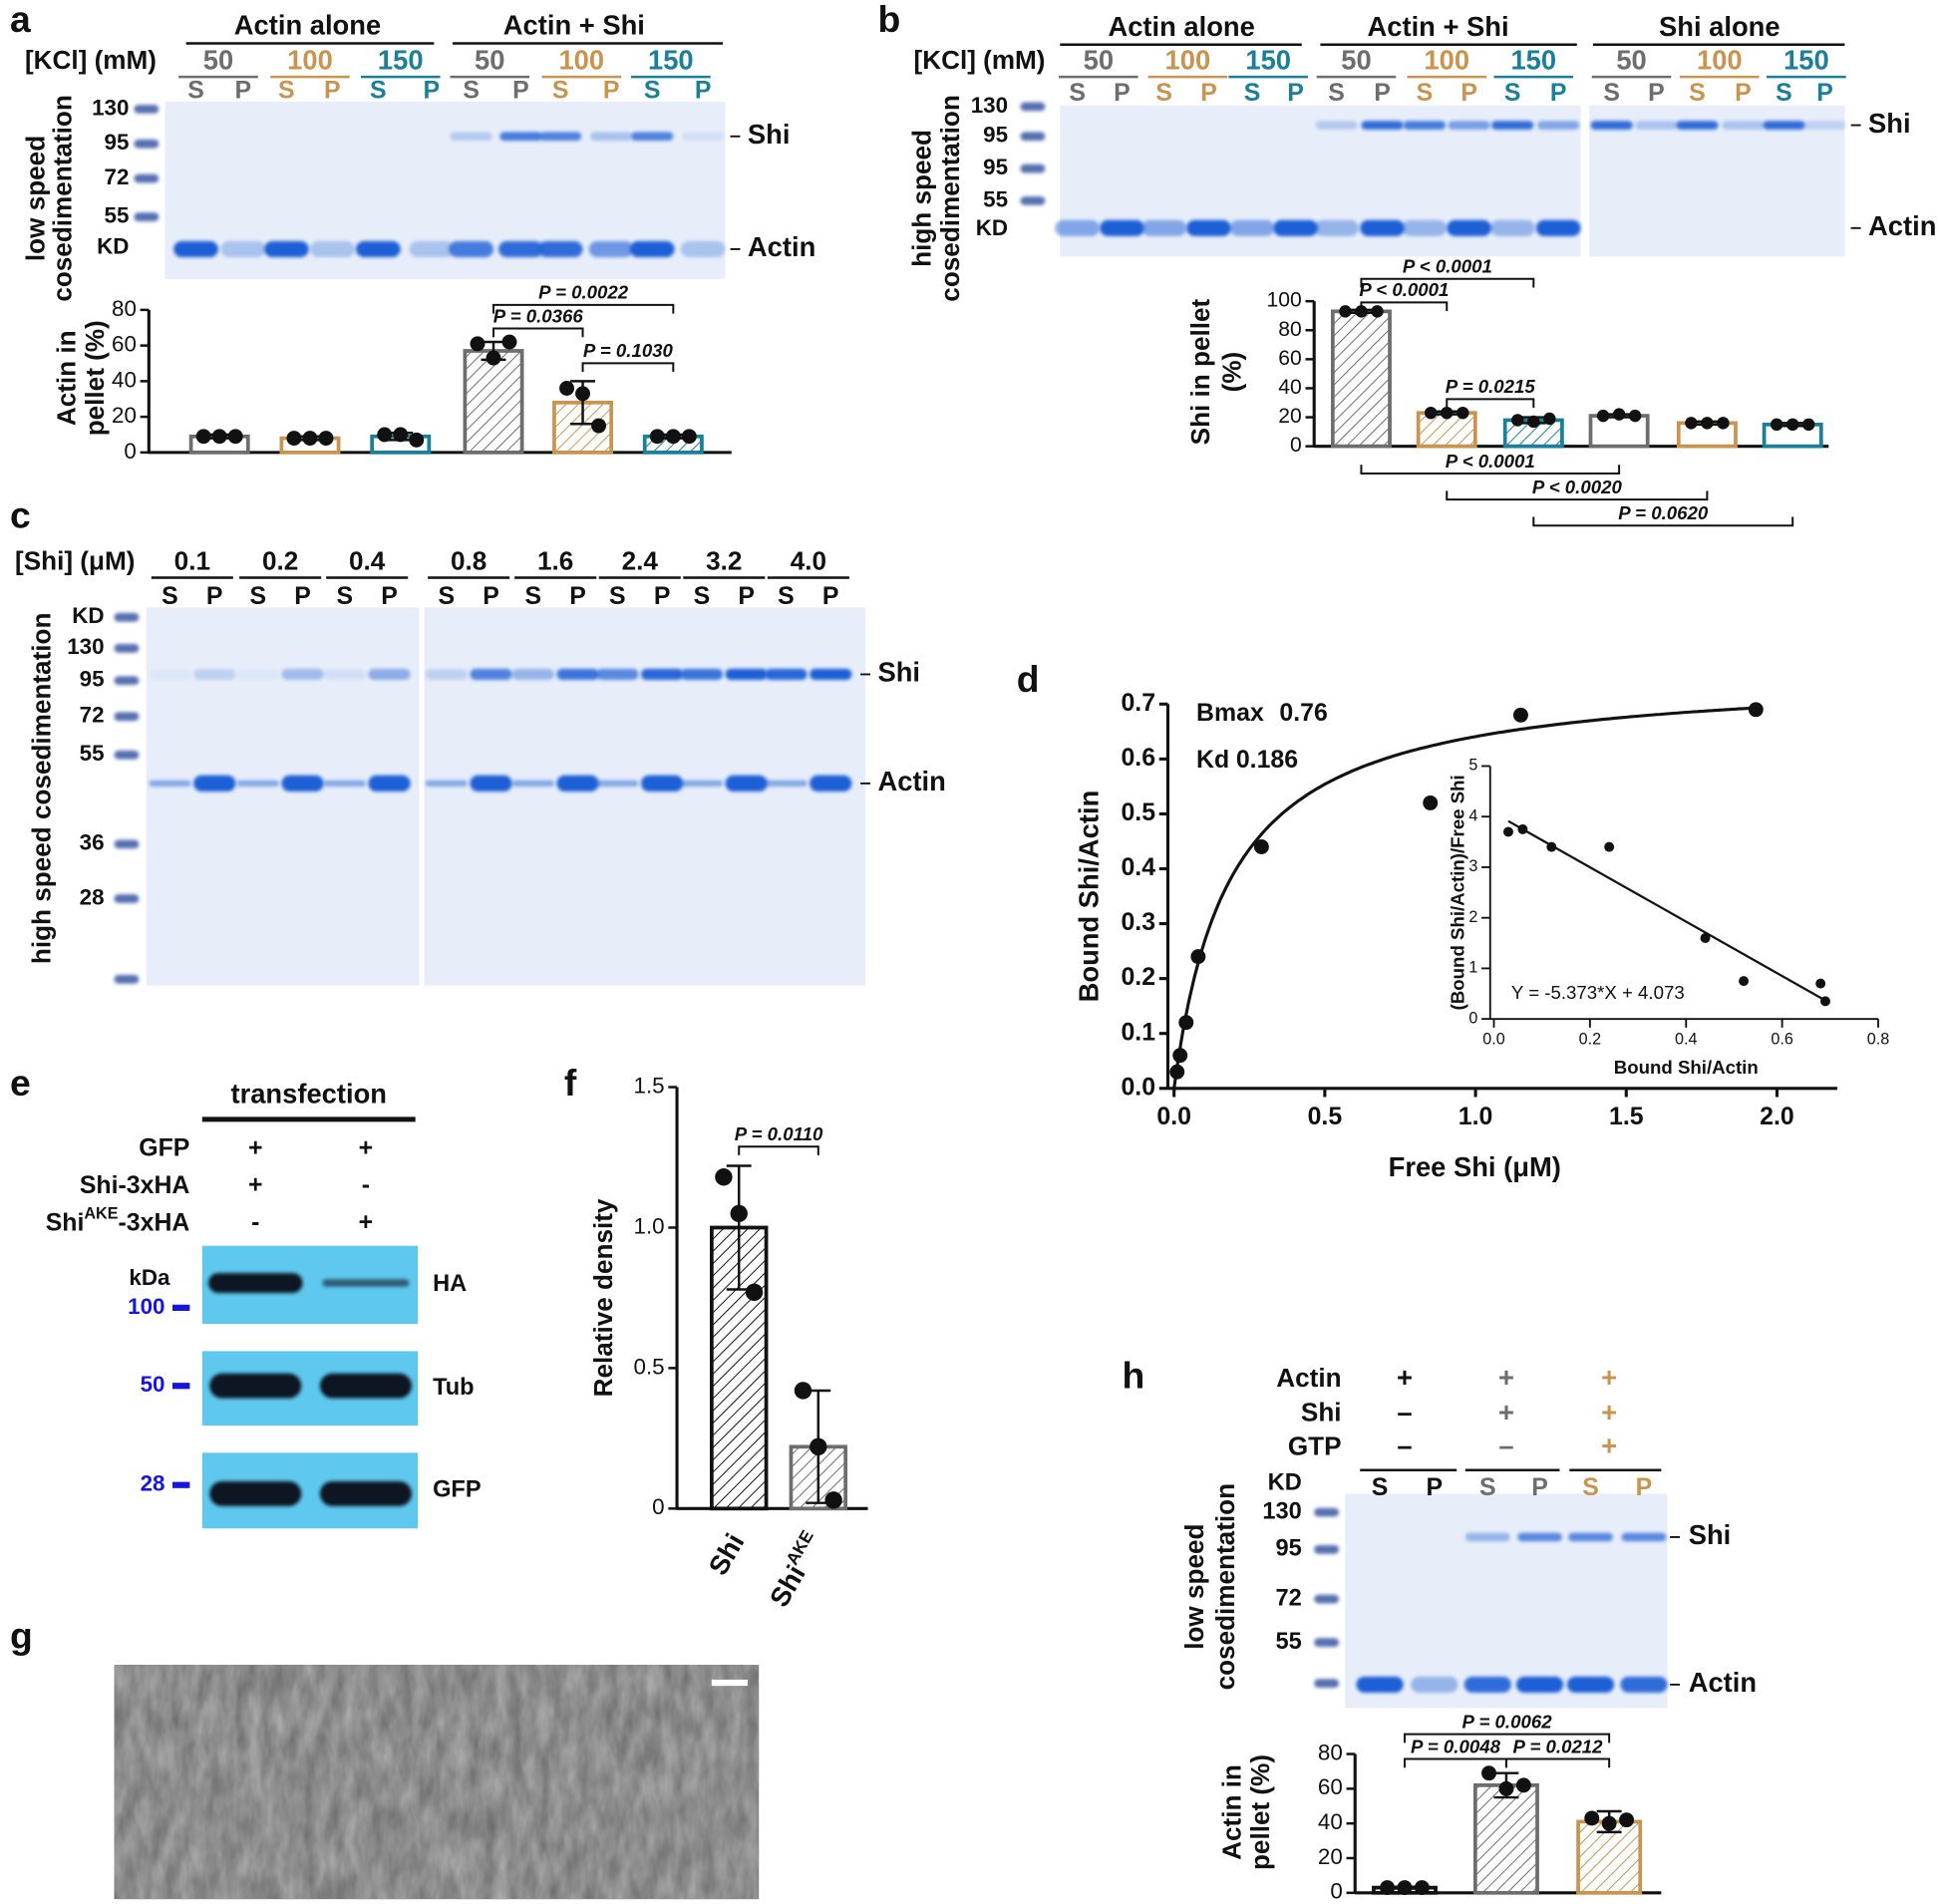 This screenshot has width=1944, height=1904. Describe the element at coordinates (1138, 1032) in the screenshot. I see `y-tick-label: 0.1` at that location.